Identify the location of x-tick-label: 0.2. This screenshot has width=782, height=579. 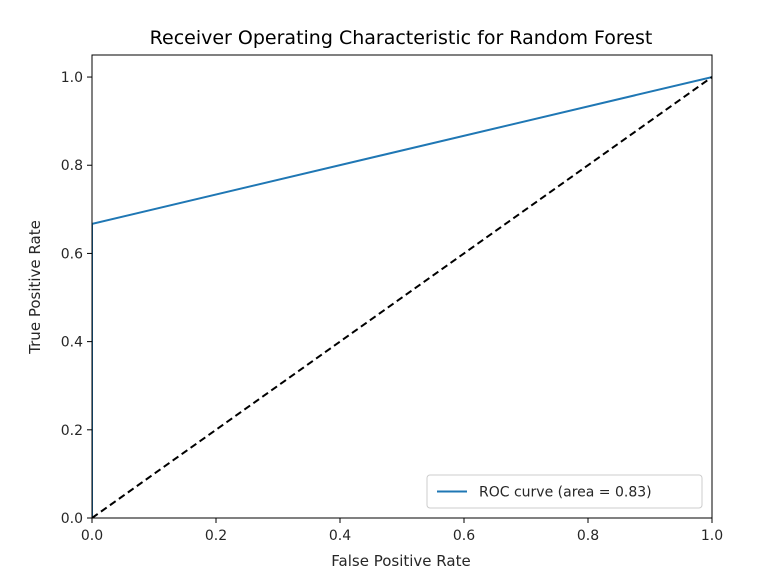
(216, 536).